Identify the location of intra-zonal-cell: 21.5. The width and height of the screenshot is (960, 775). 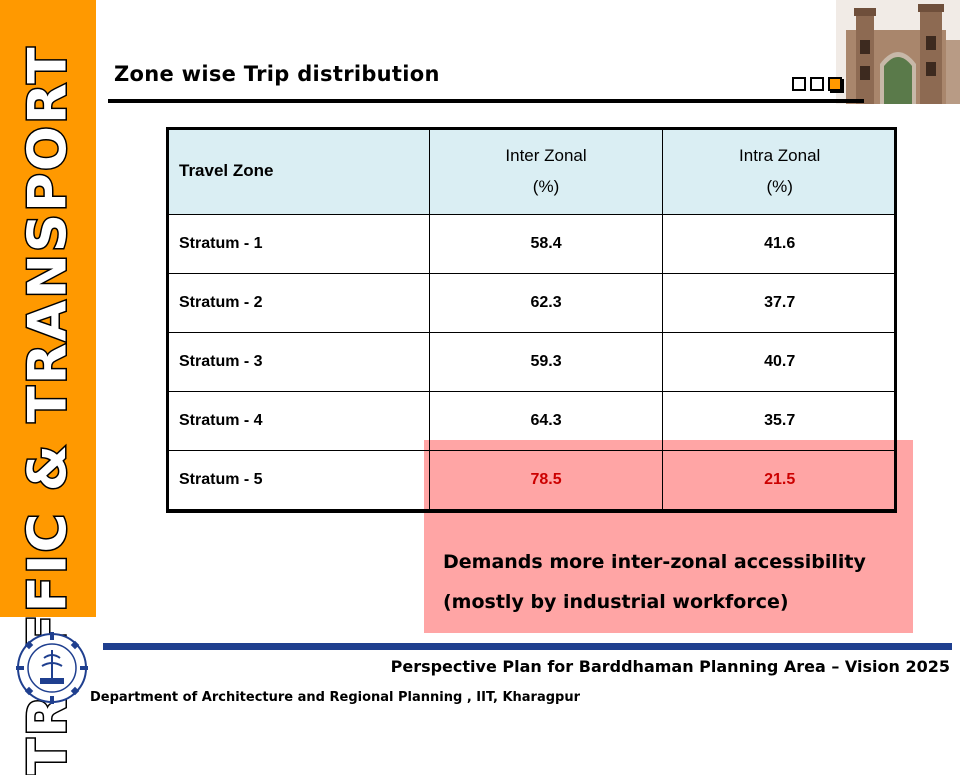
(779, 480).